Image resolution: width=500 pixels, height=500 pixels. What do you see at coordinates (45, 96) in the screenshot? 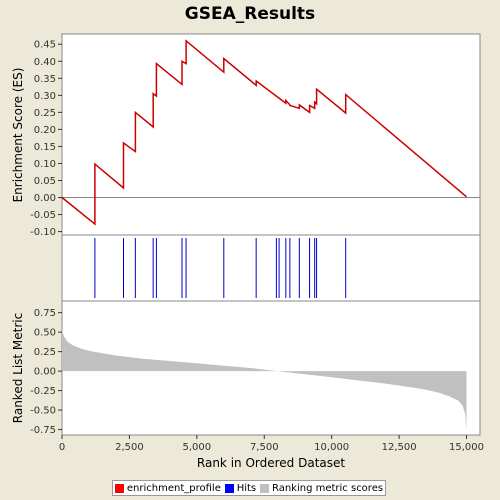
I see `es-ytick-label: 0.30` at bounding box center [45, 96].